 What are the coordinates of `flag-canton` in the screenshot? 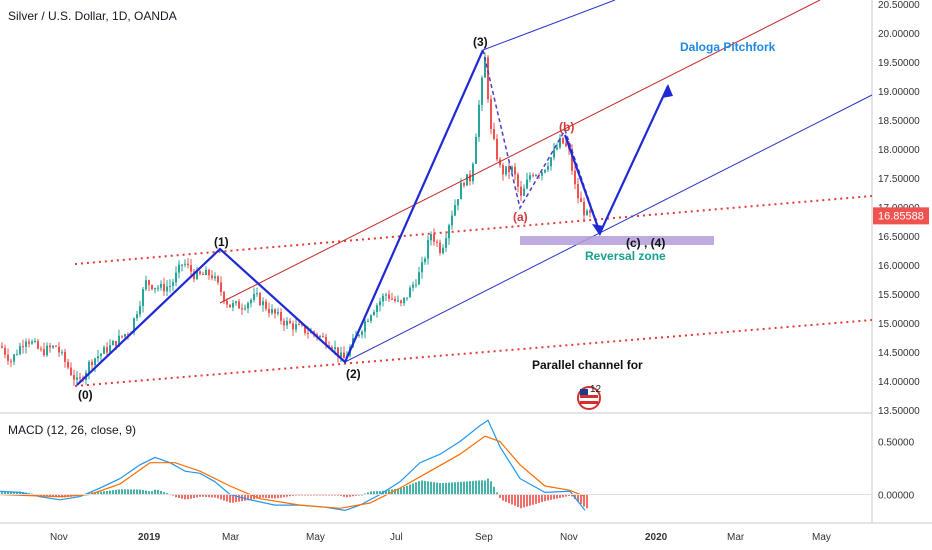 It's located at (584, 392).